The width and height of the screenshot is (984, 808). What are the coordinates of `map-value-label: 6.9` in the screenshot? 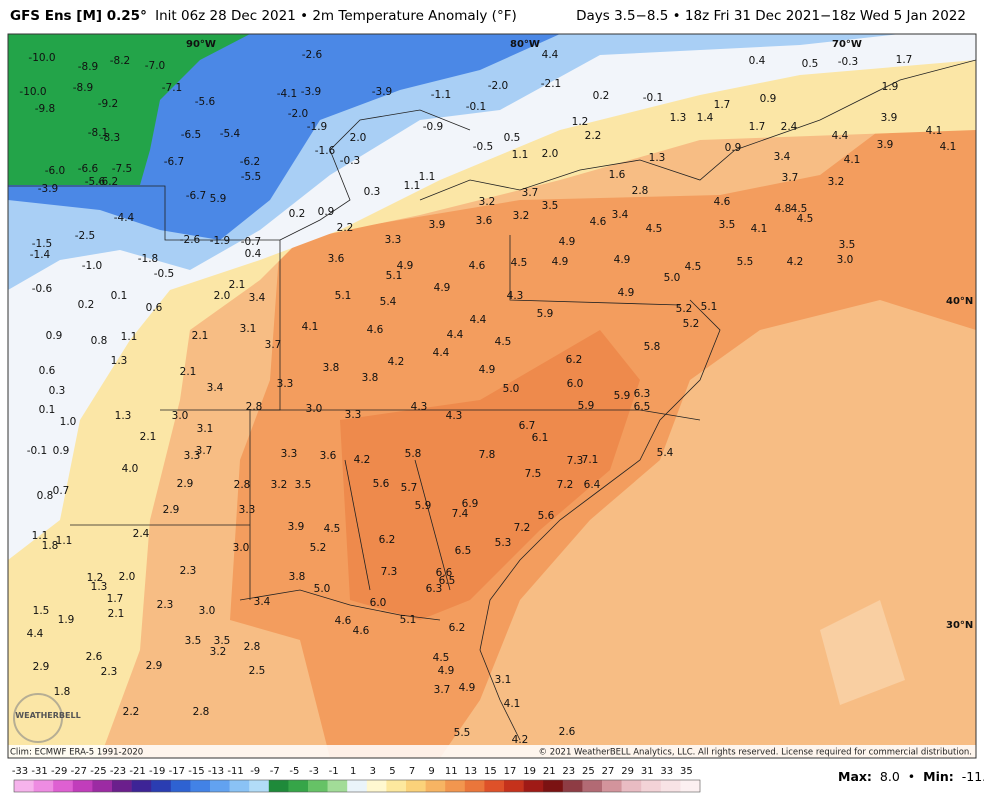 It's located at (470, 504).